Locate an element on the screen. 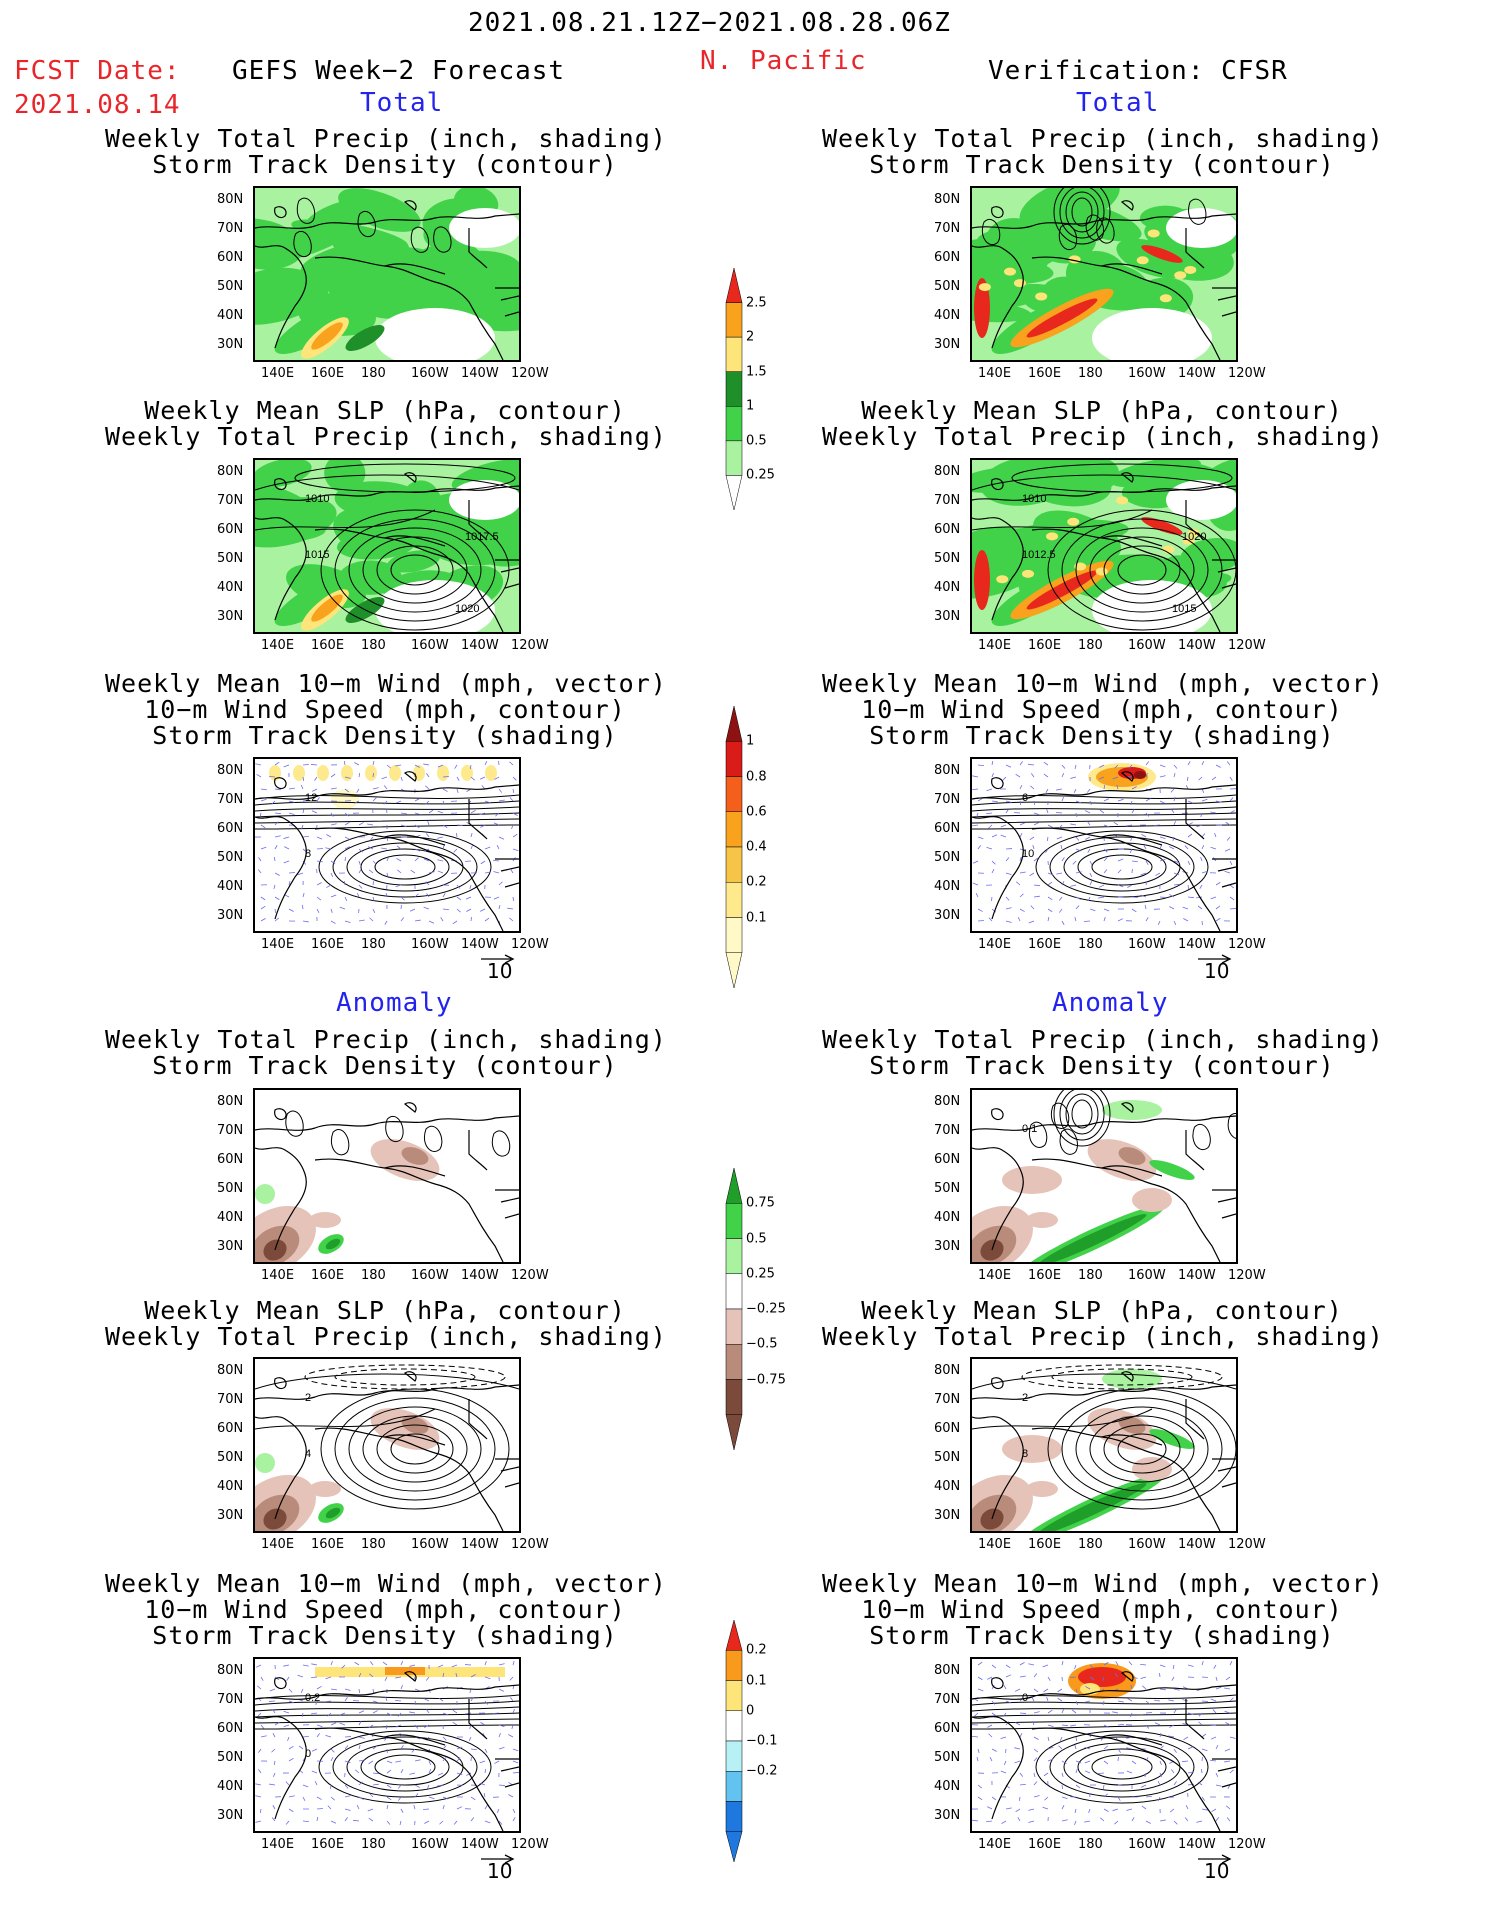 Image resolution: width=1487 pixels, height=1925 pixels. obs-slp-anom-title-line: Weekly Total Precip (inch, shading) is located at coordinates (1103, 1336).